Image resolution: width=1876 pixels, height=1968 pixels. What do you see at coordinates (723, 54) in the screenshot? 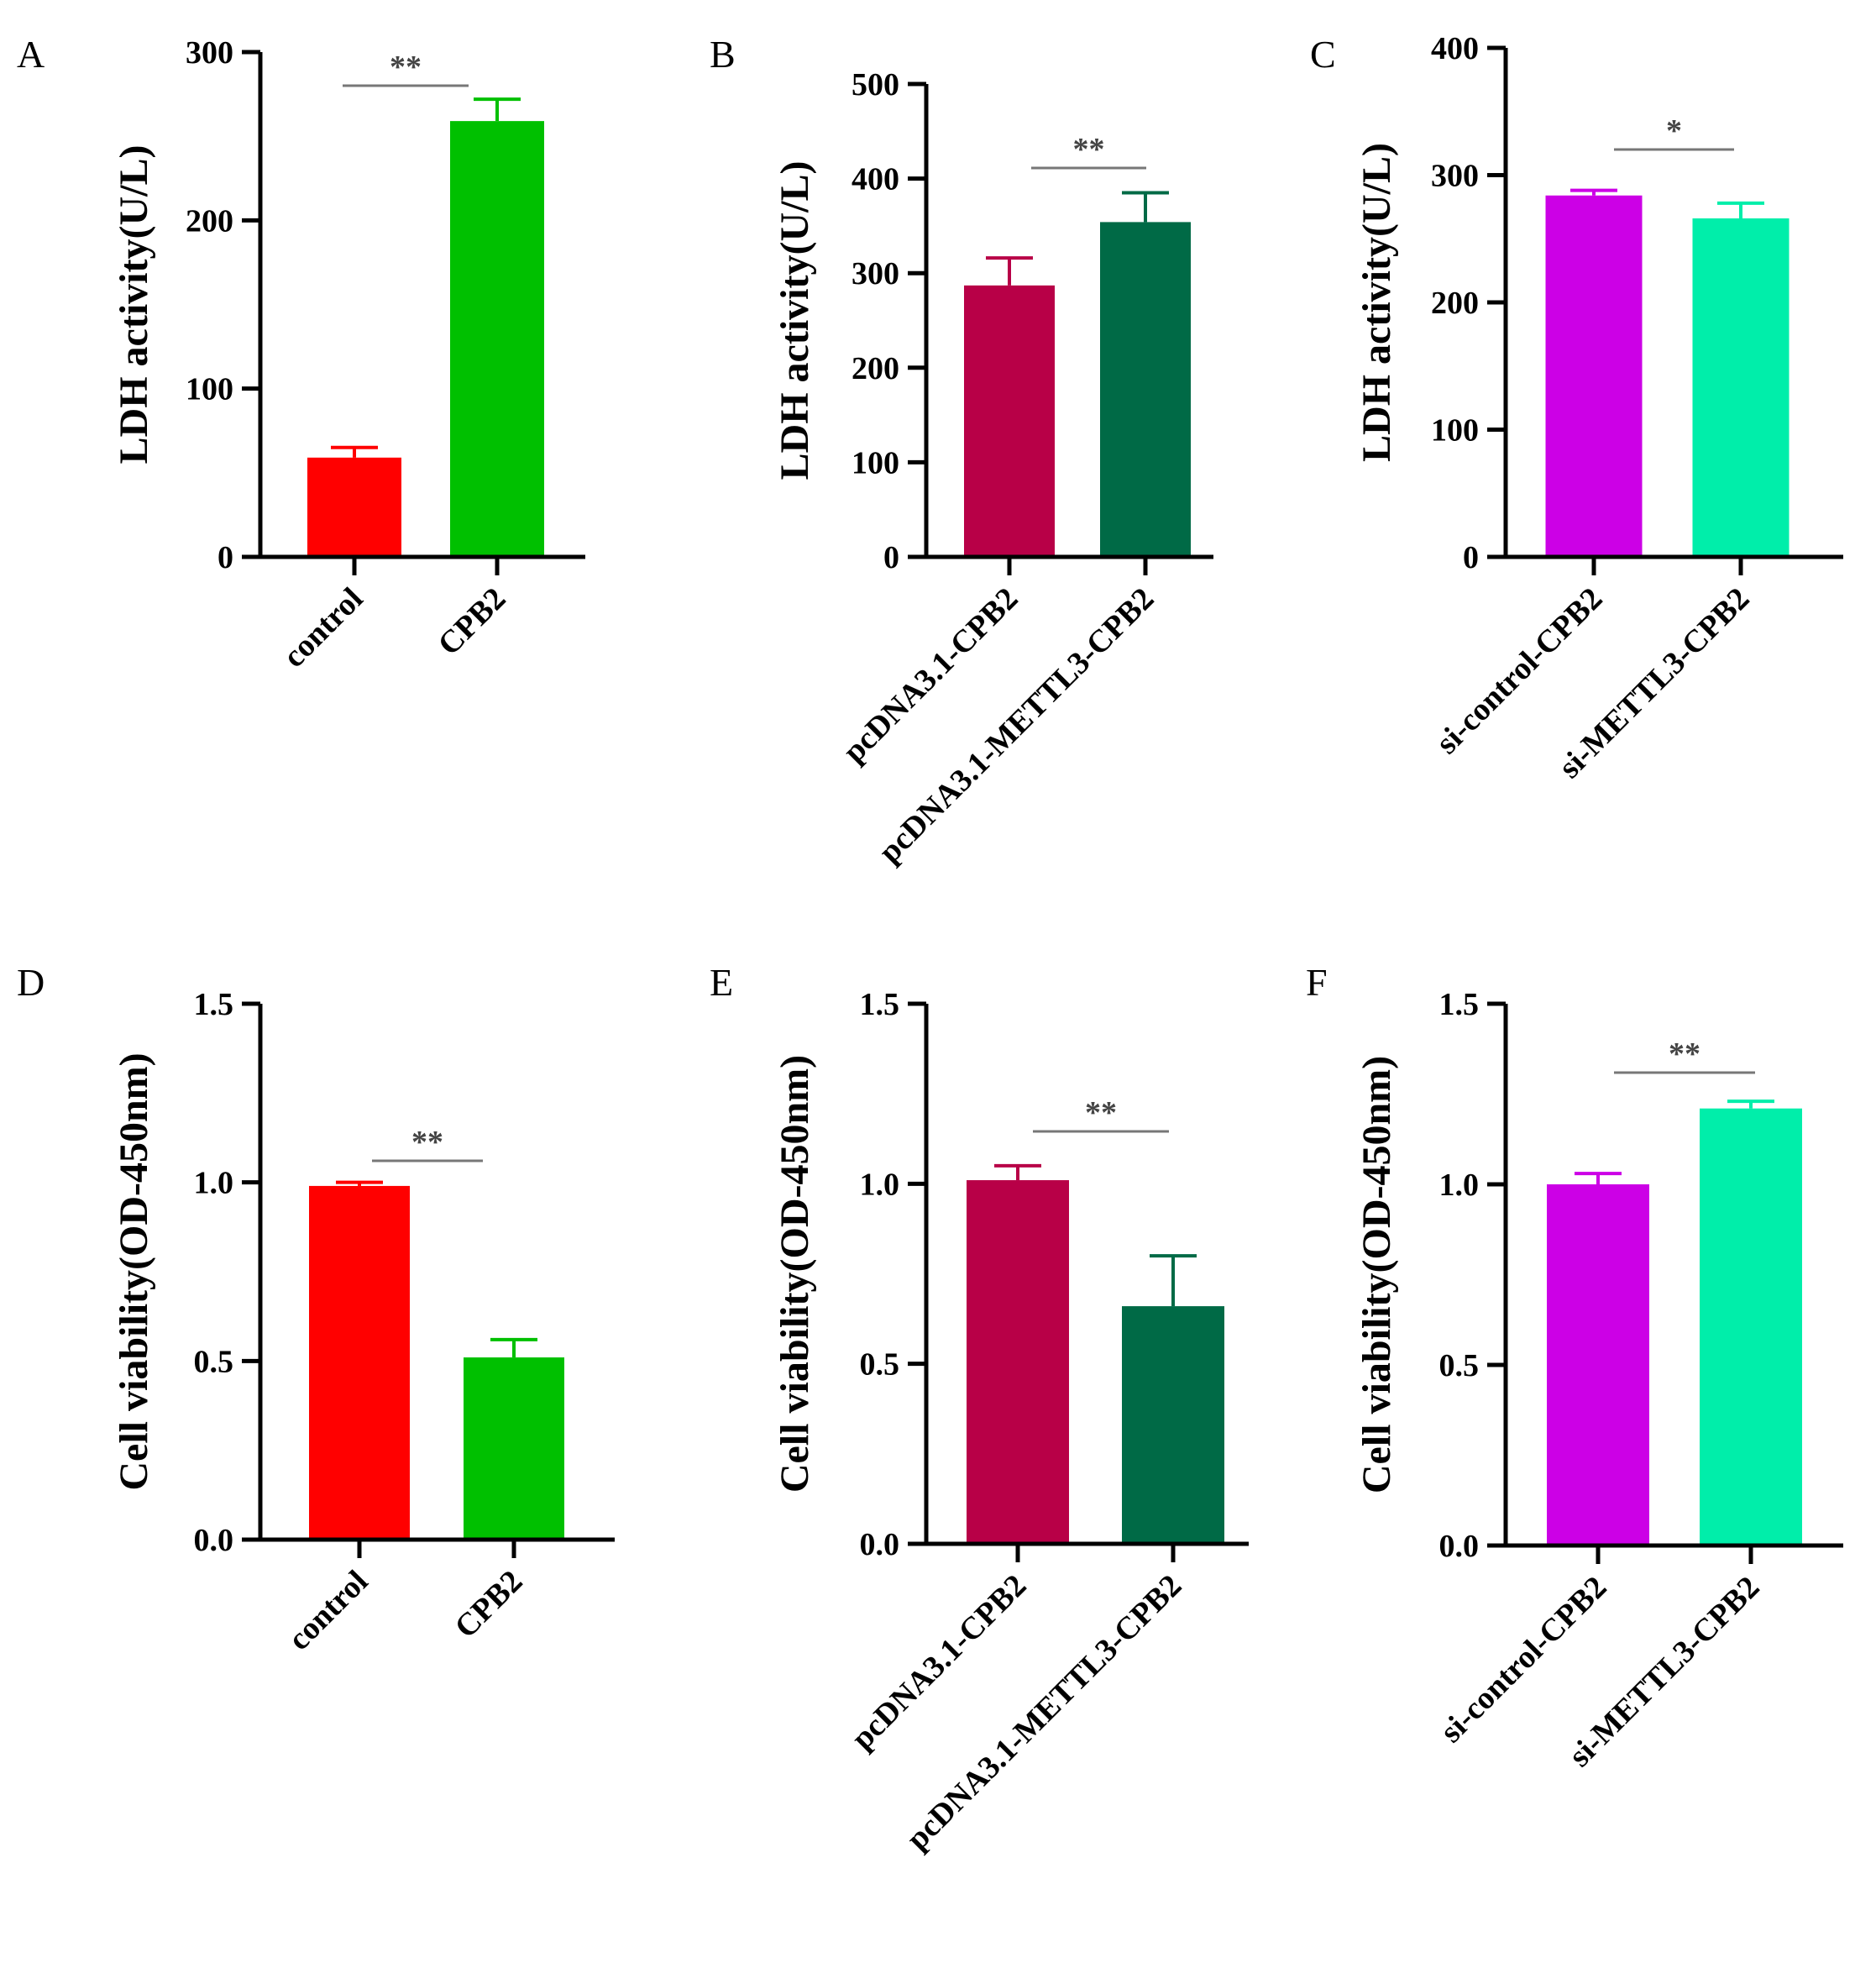
I see `panel-letter: B` at bounding box center [723, 54].